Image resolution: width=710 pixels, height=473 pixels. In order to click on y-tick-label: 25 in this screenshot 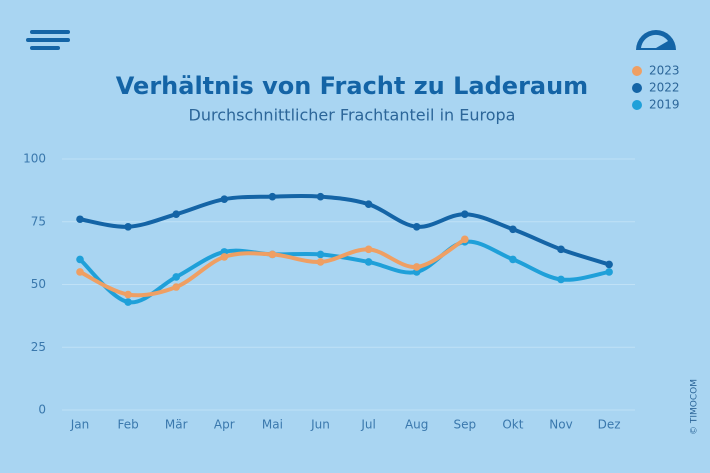, I will do `click(38, 347)`.